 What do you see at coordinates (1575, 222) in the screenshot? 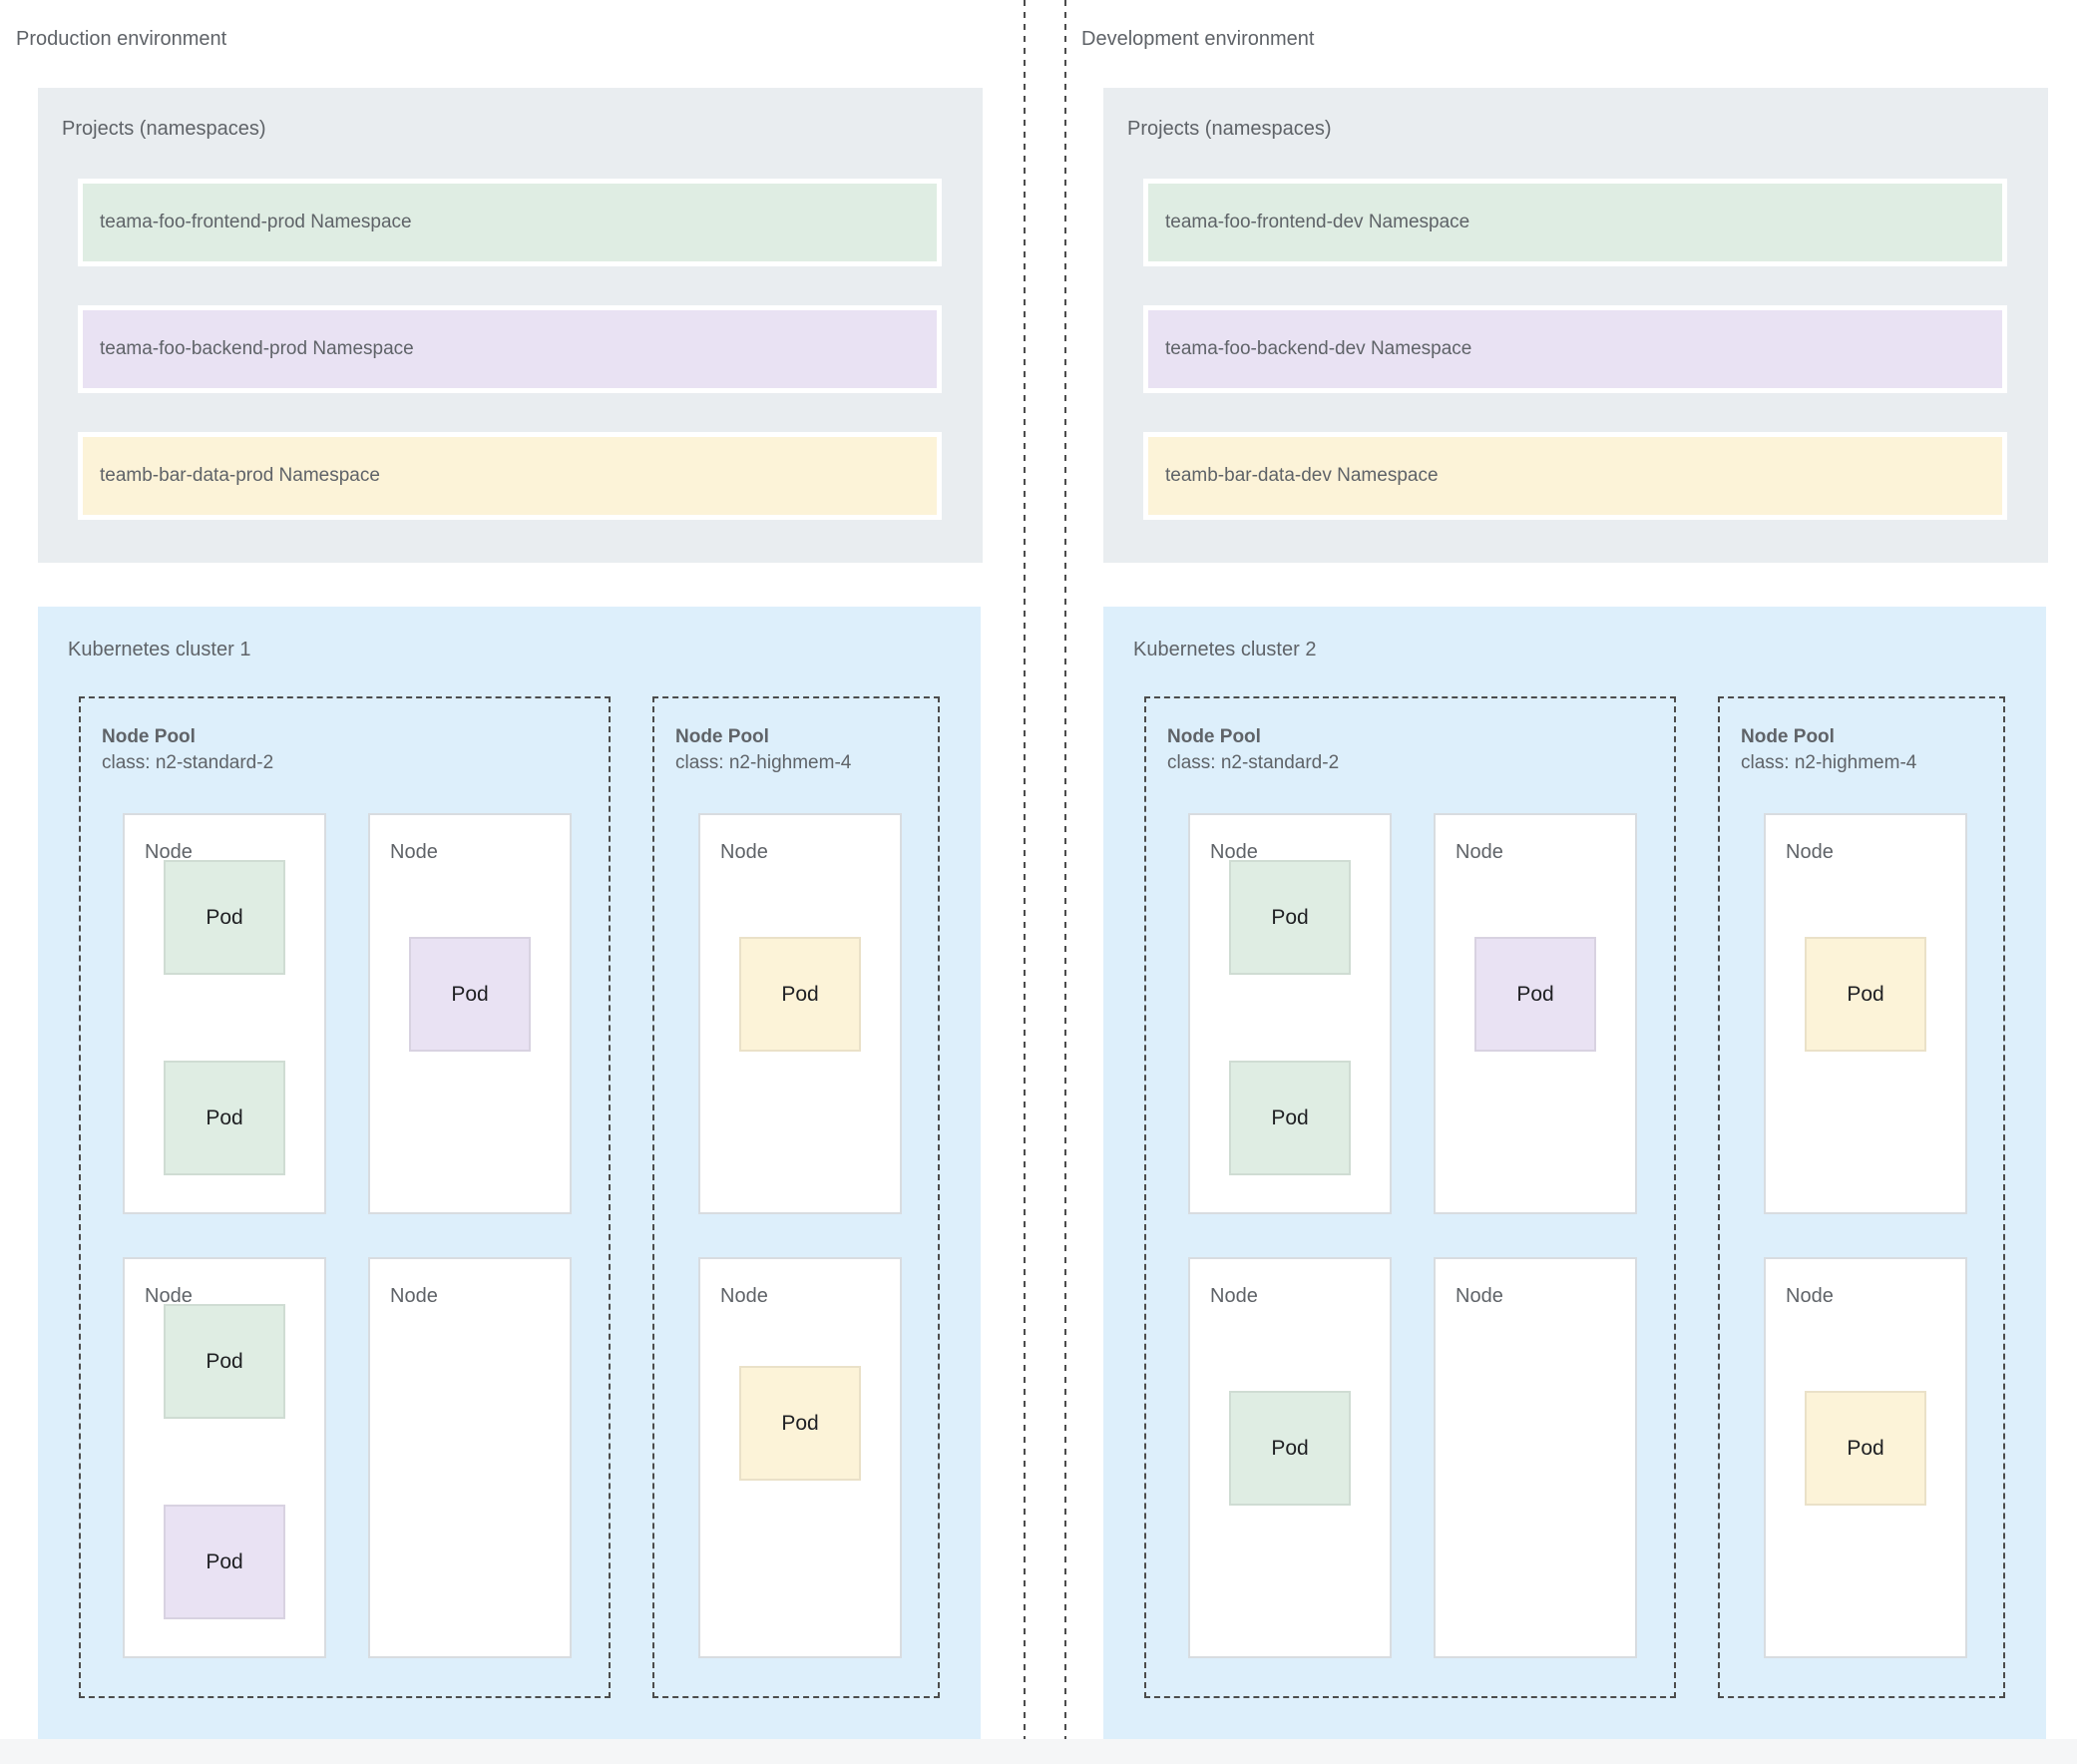
I see `namespace-row-frontend-dev: teama-foo-frontend-dev Namespace` at bounding box center [1575, 222].